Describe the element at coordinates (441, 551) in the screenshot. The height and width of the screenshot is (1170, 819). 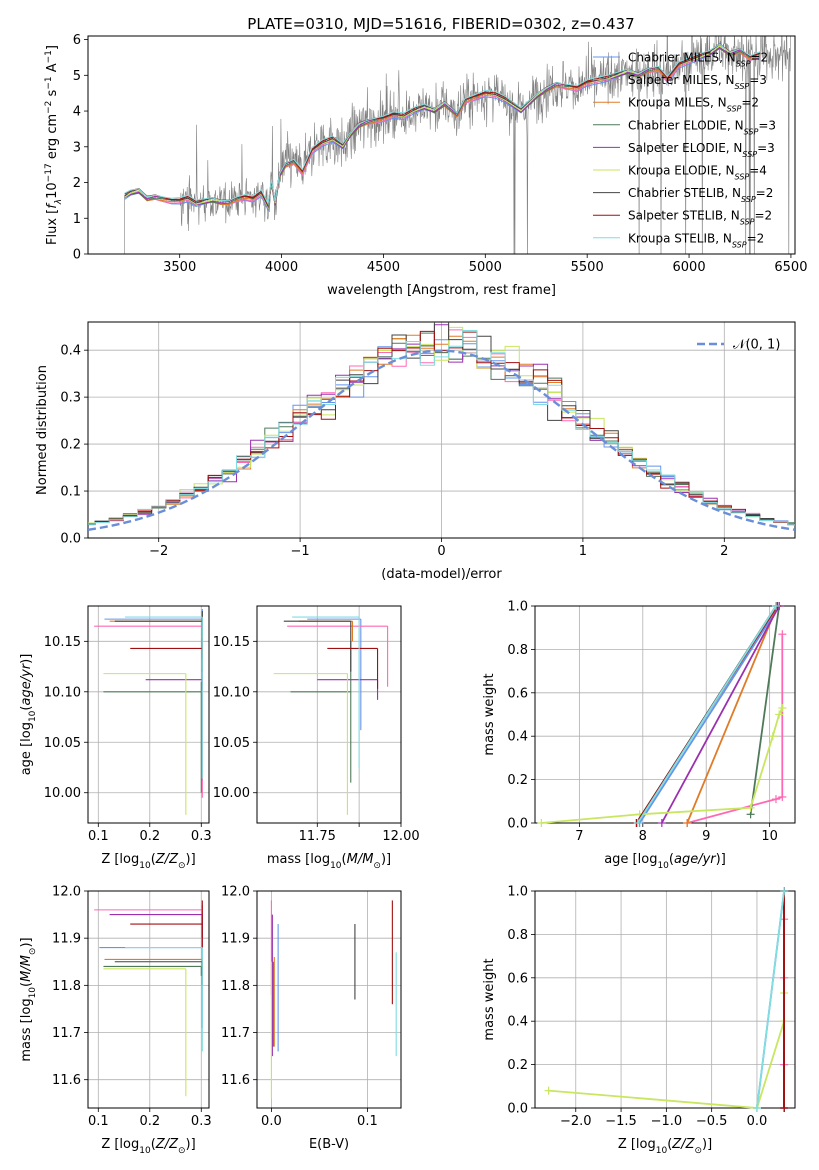
I see `x-tick-label: 0` at that location.